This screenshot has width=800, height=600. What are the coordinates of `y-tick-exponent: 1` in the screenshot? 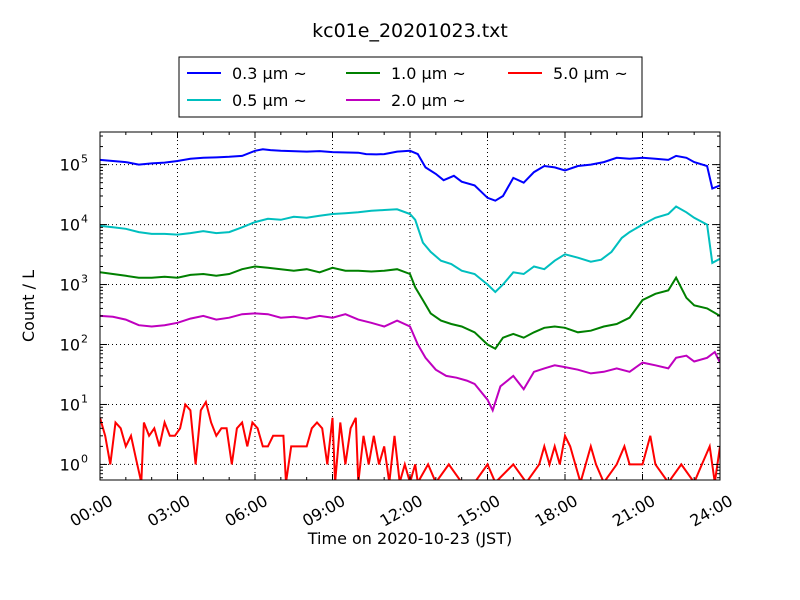 It's located at (84, 398).